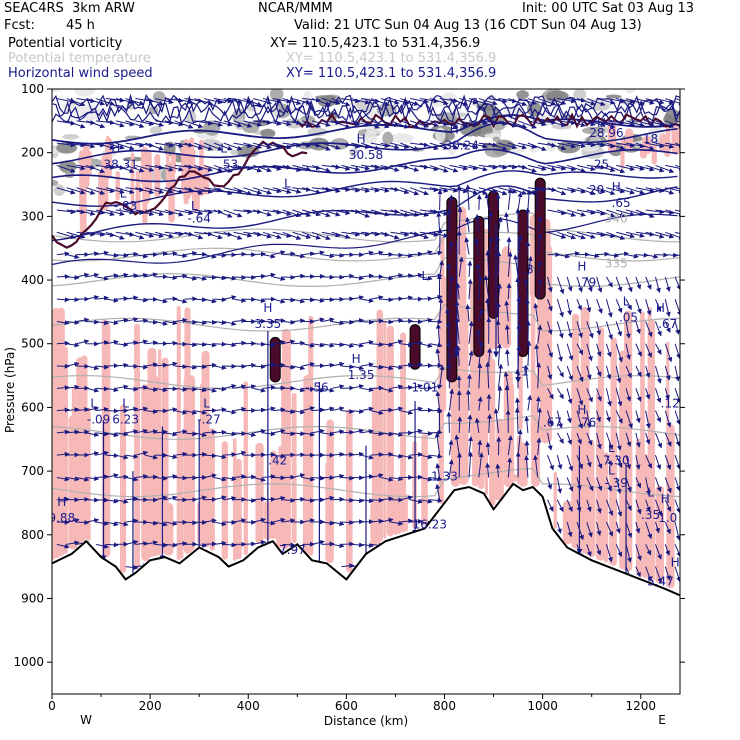 This screenshot has width=740, height=740. Describe the element at coordinates (365, 239) in the screenshot. I see `wind-speed-contour-line` at that location.